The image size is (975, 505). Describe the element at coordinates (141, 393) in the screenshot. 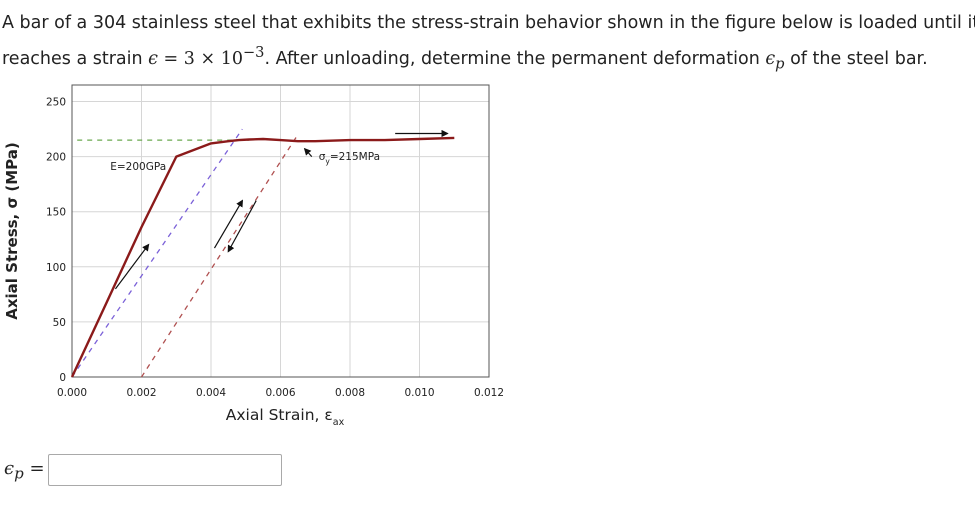

I see `x-tick-label: 0.002` at that location.